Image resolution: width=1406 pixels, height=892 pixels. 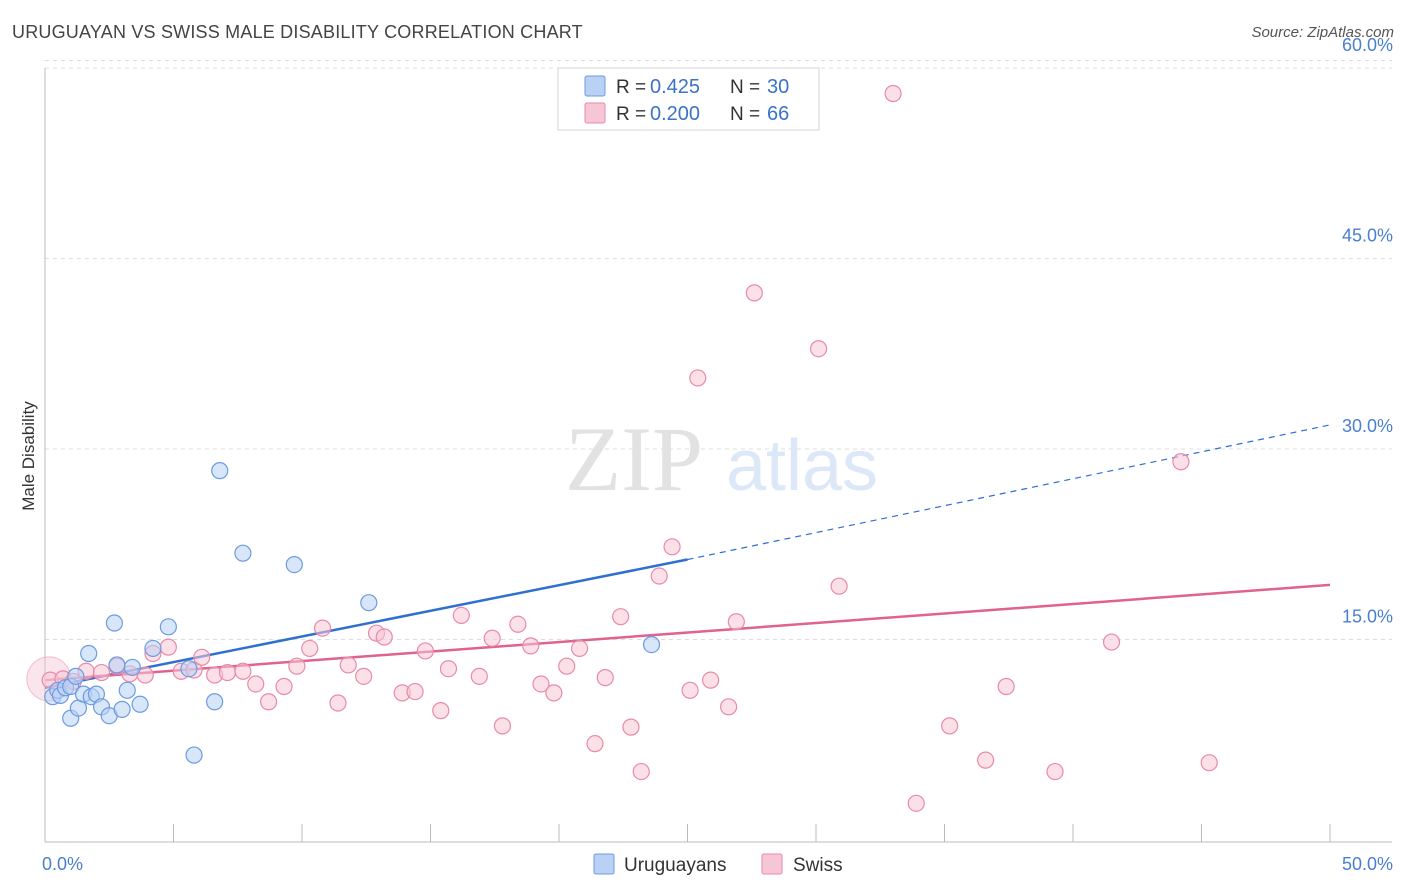 I want to click on y-tick-label: 15.0%, so click(x=1367, y=617).